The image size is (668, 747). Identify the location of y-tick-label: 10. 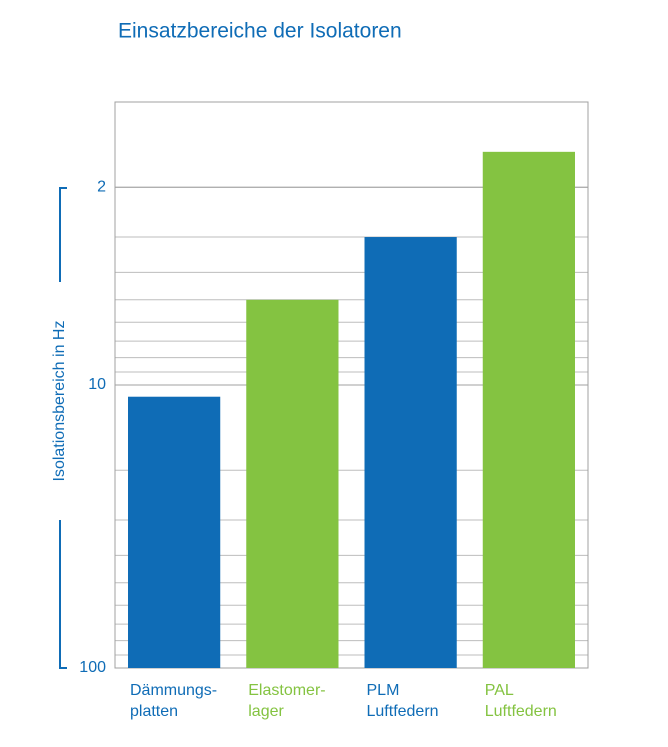
(97, 384).